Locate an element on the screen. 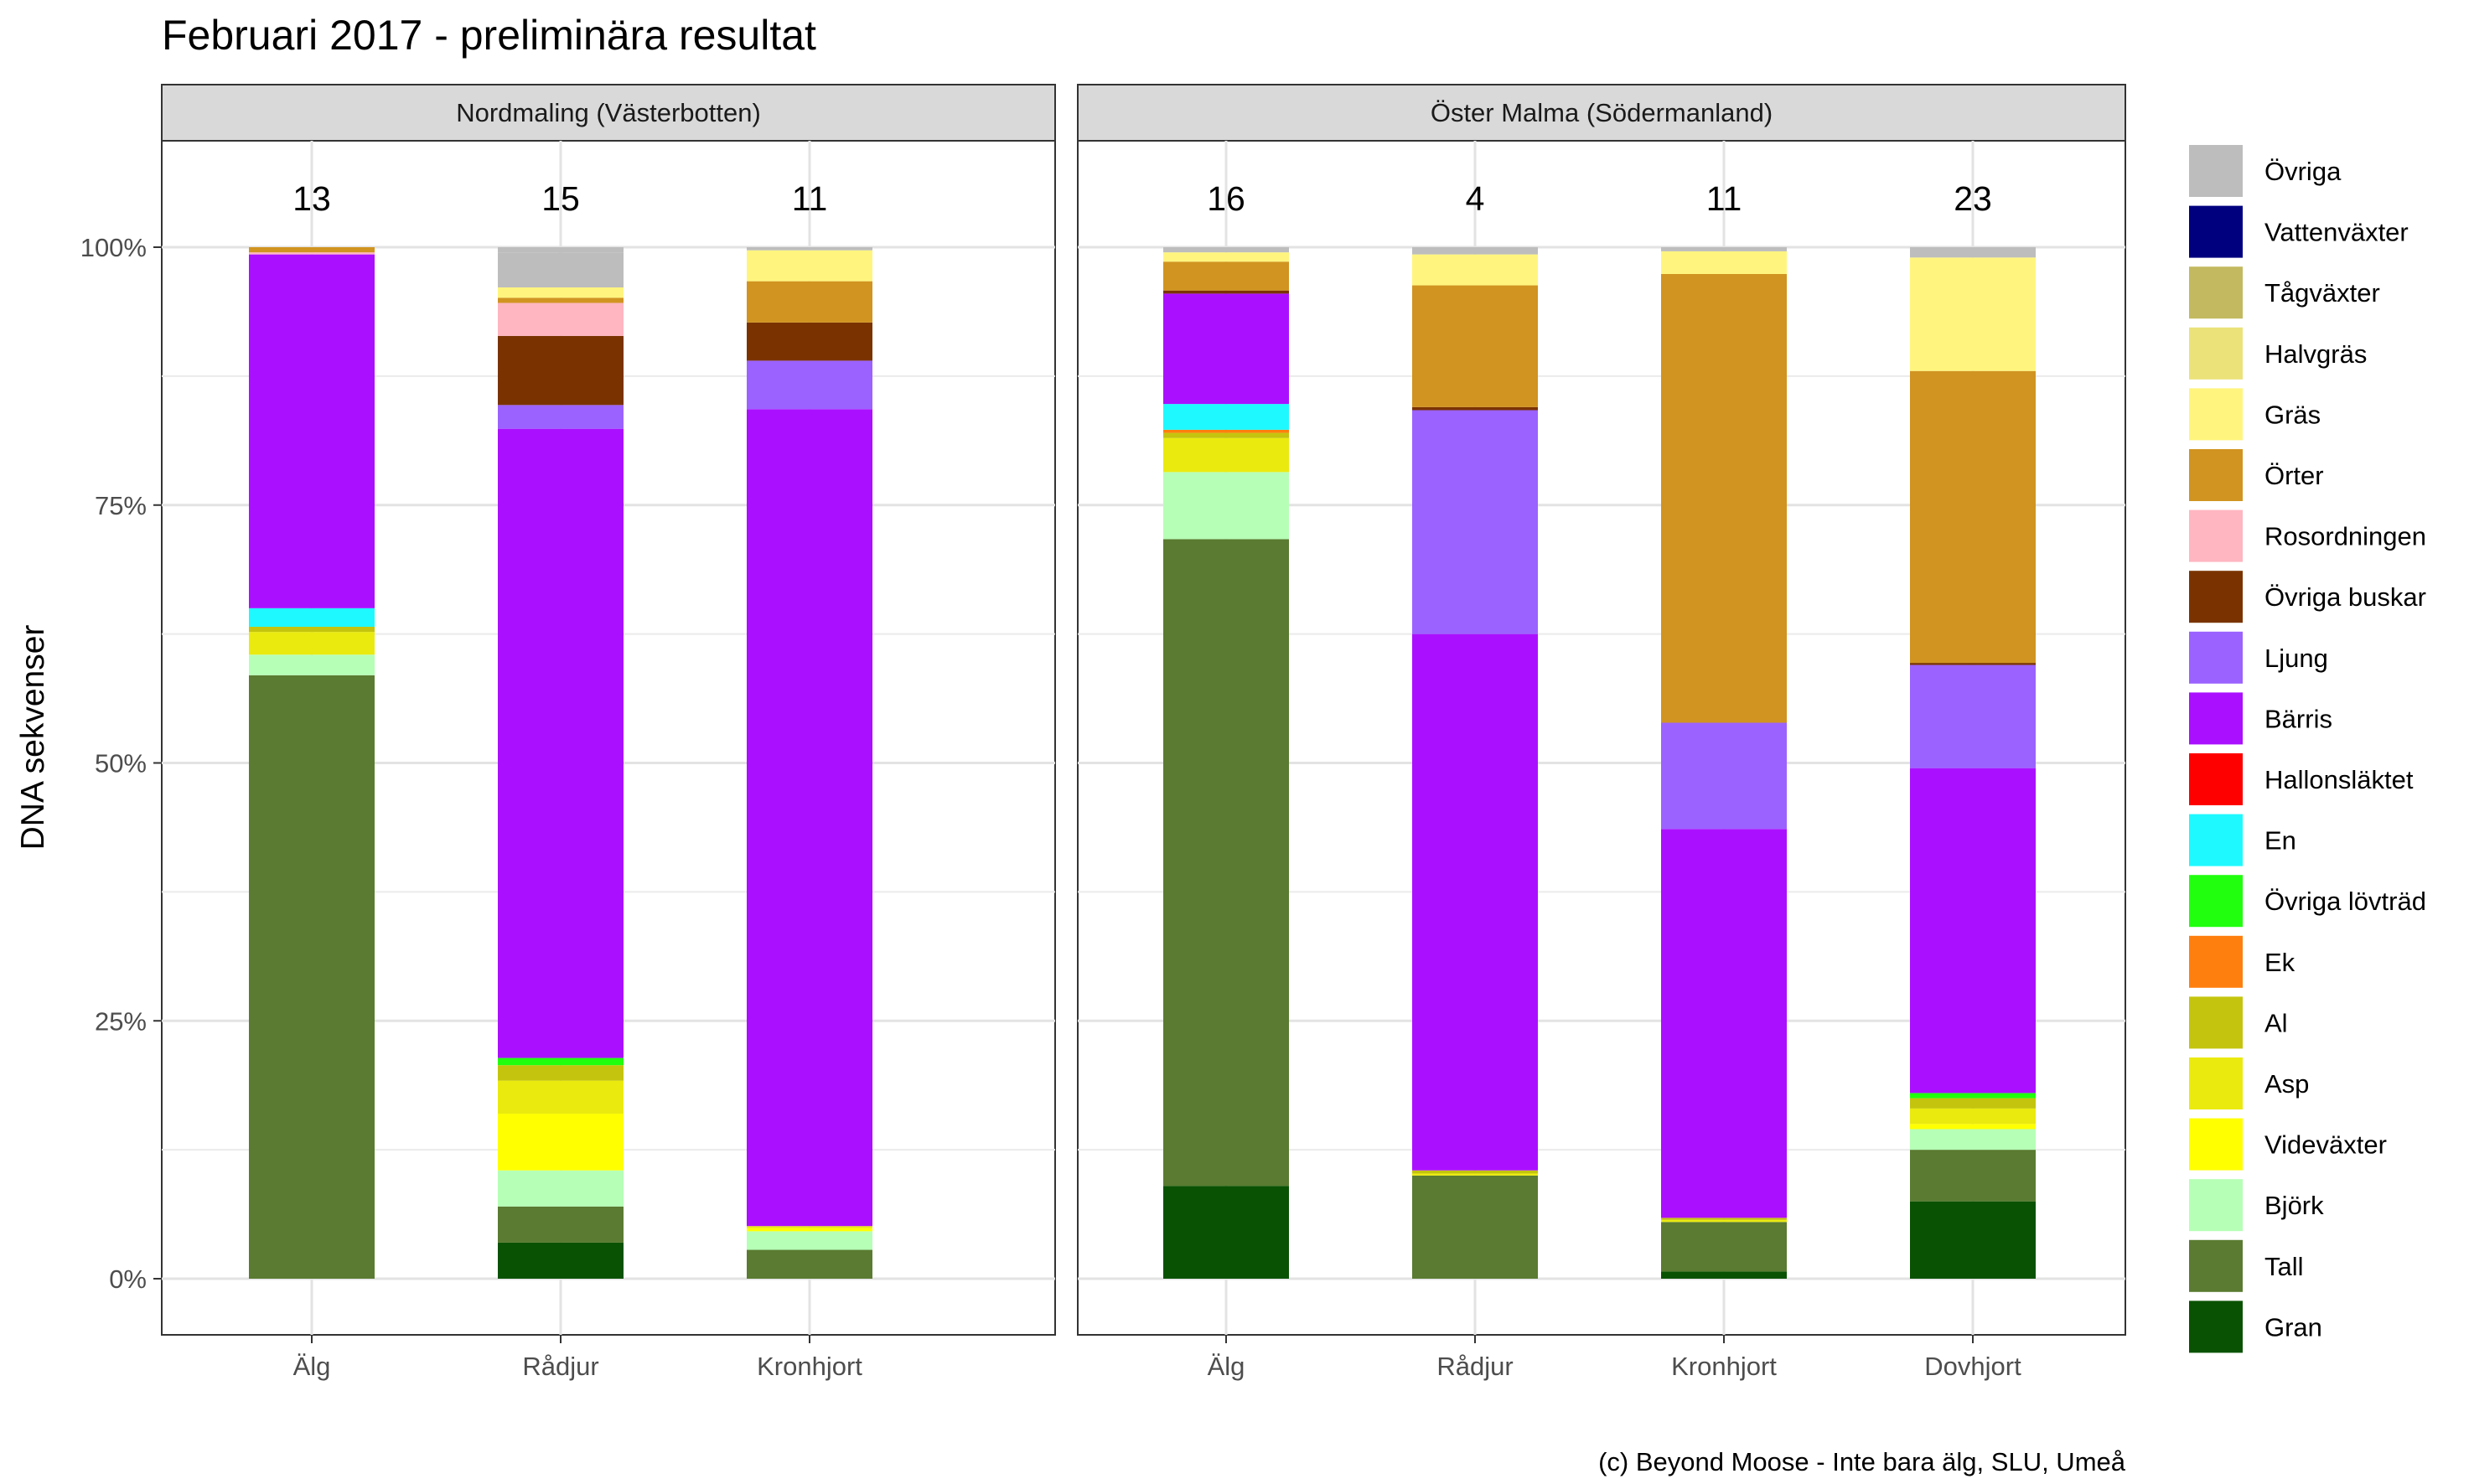 This screenshot has width=2474, height=1484. legend-label: Al is located at coordinates (2276, 1023).